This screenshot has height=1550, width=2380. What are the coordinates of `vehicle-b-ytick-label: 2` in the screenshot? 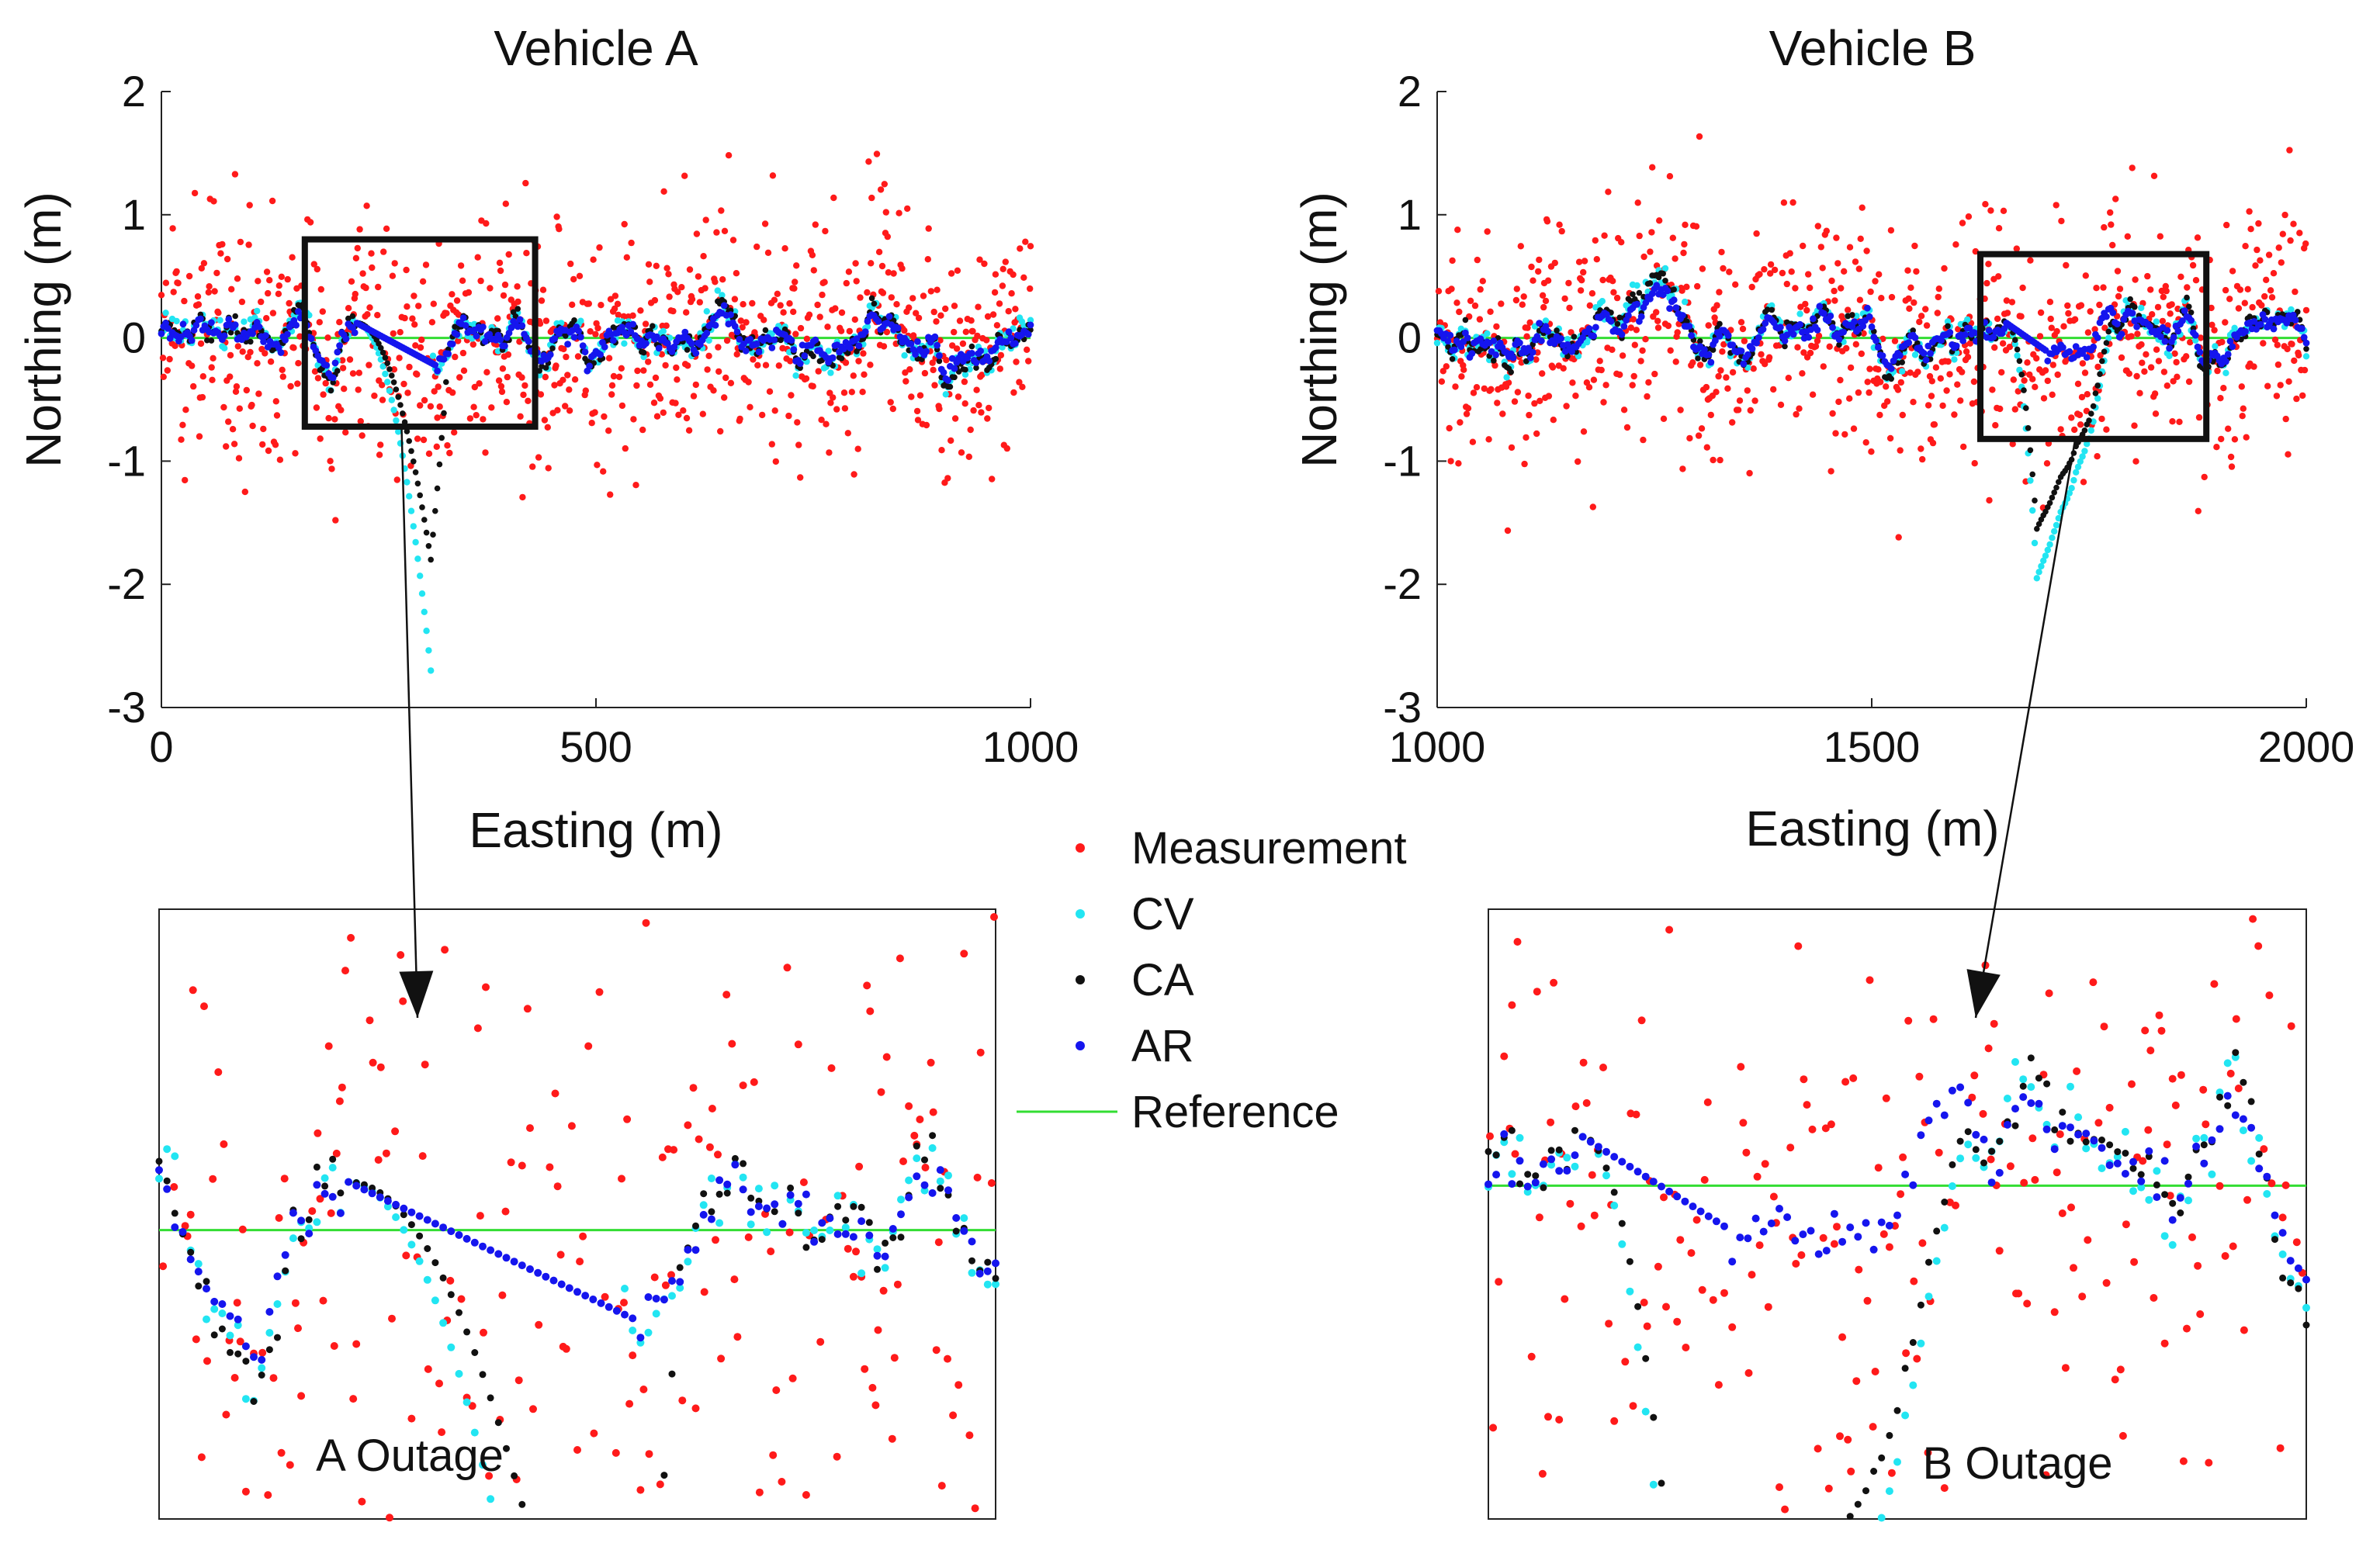 It's located at (1410, 91).